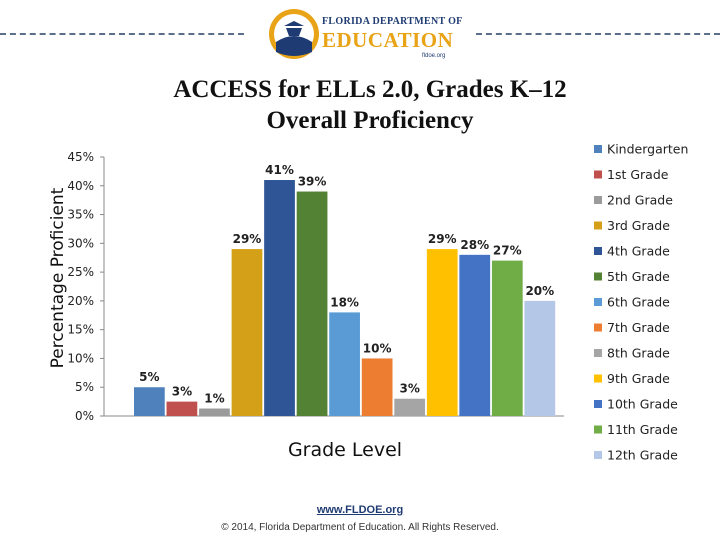 This screenshot has height=540, width=720. What do you see at coordinates (84, 416) in the screenshot?
I see `y-tick-label: 0%` at bounding box center [84, 416].